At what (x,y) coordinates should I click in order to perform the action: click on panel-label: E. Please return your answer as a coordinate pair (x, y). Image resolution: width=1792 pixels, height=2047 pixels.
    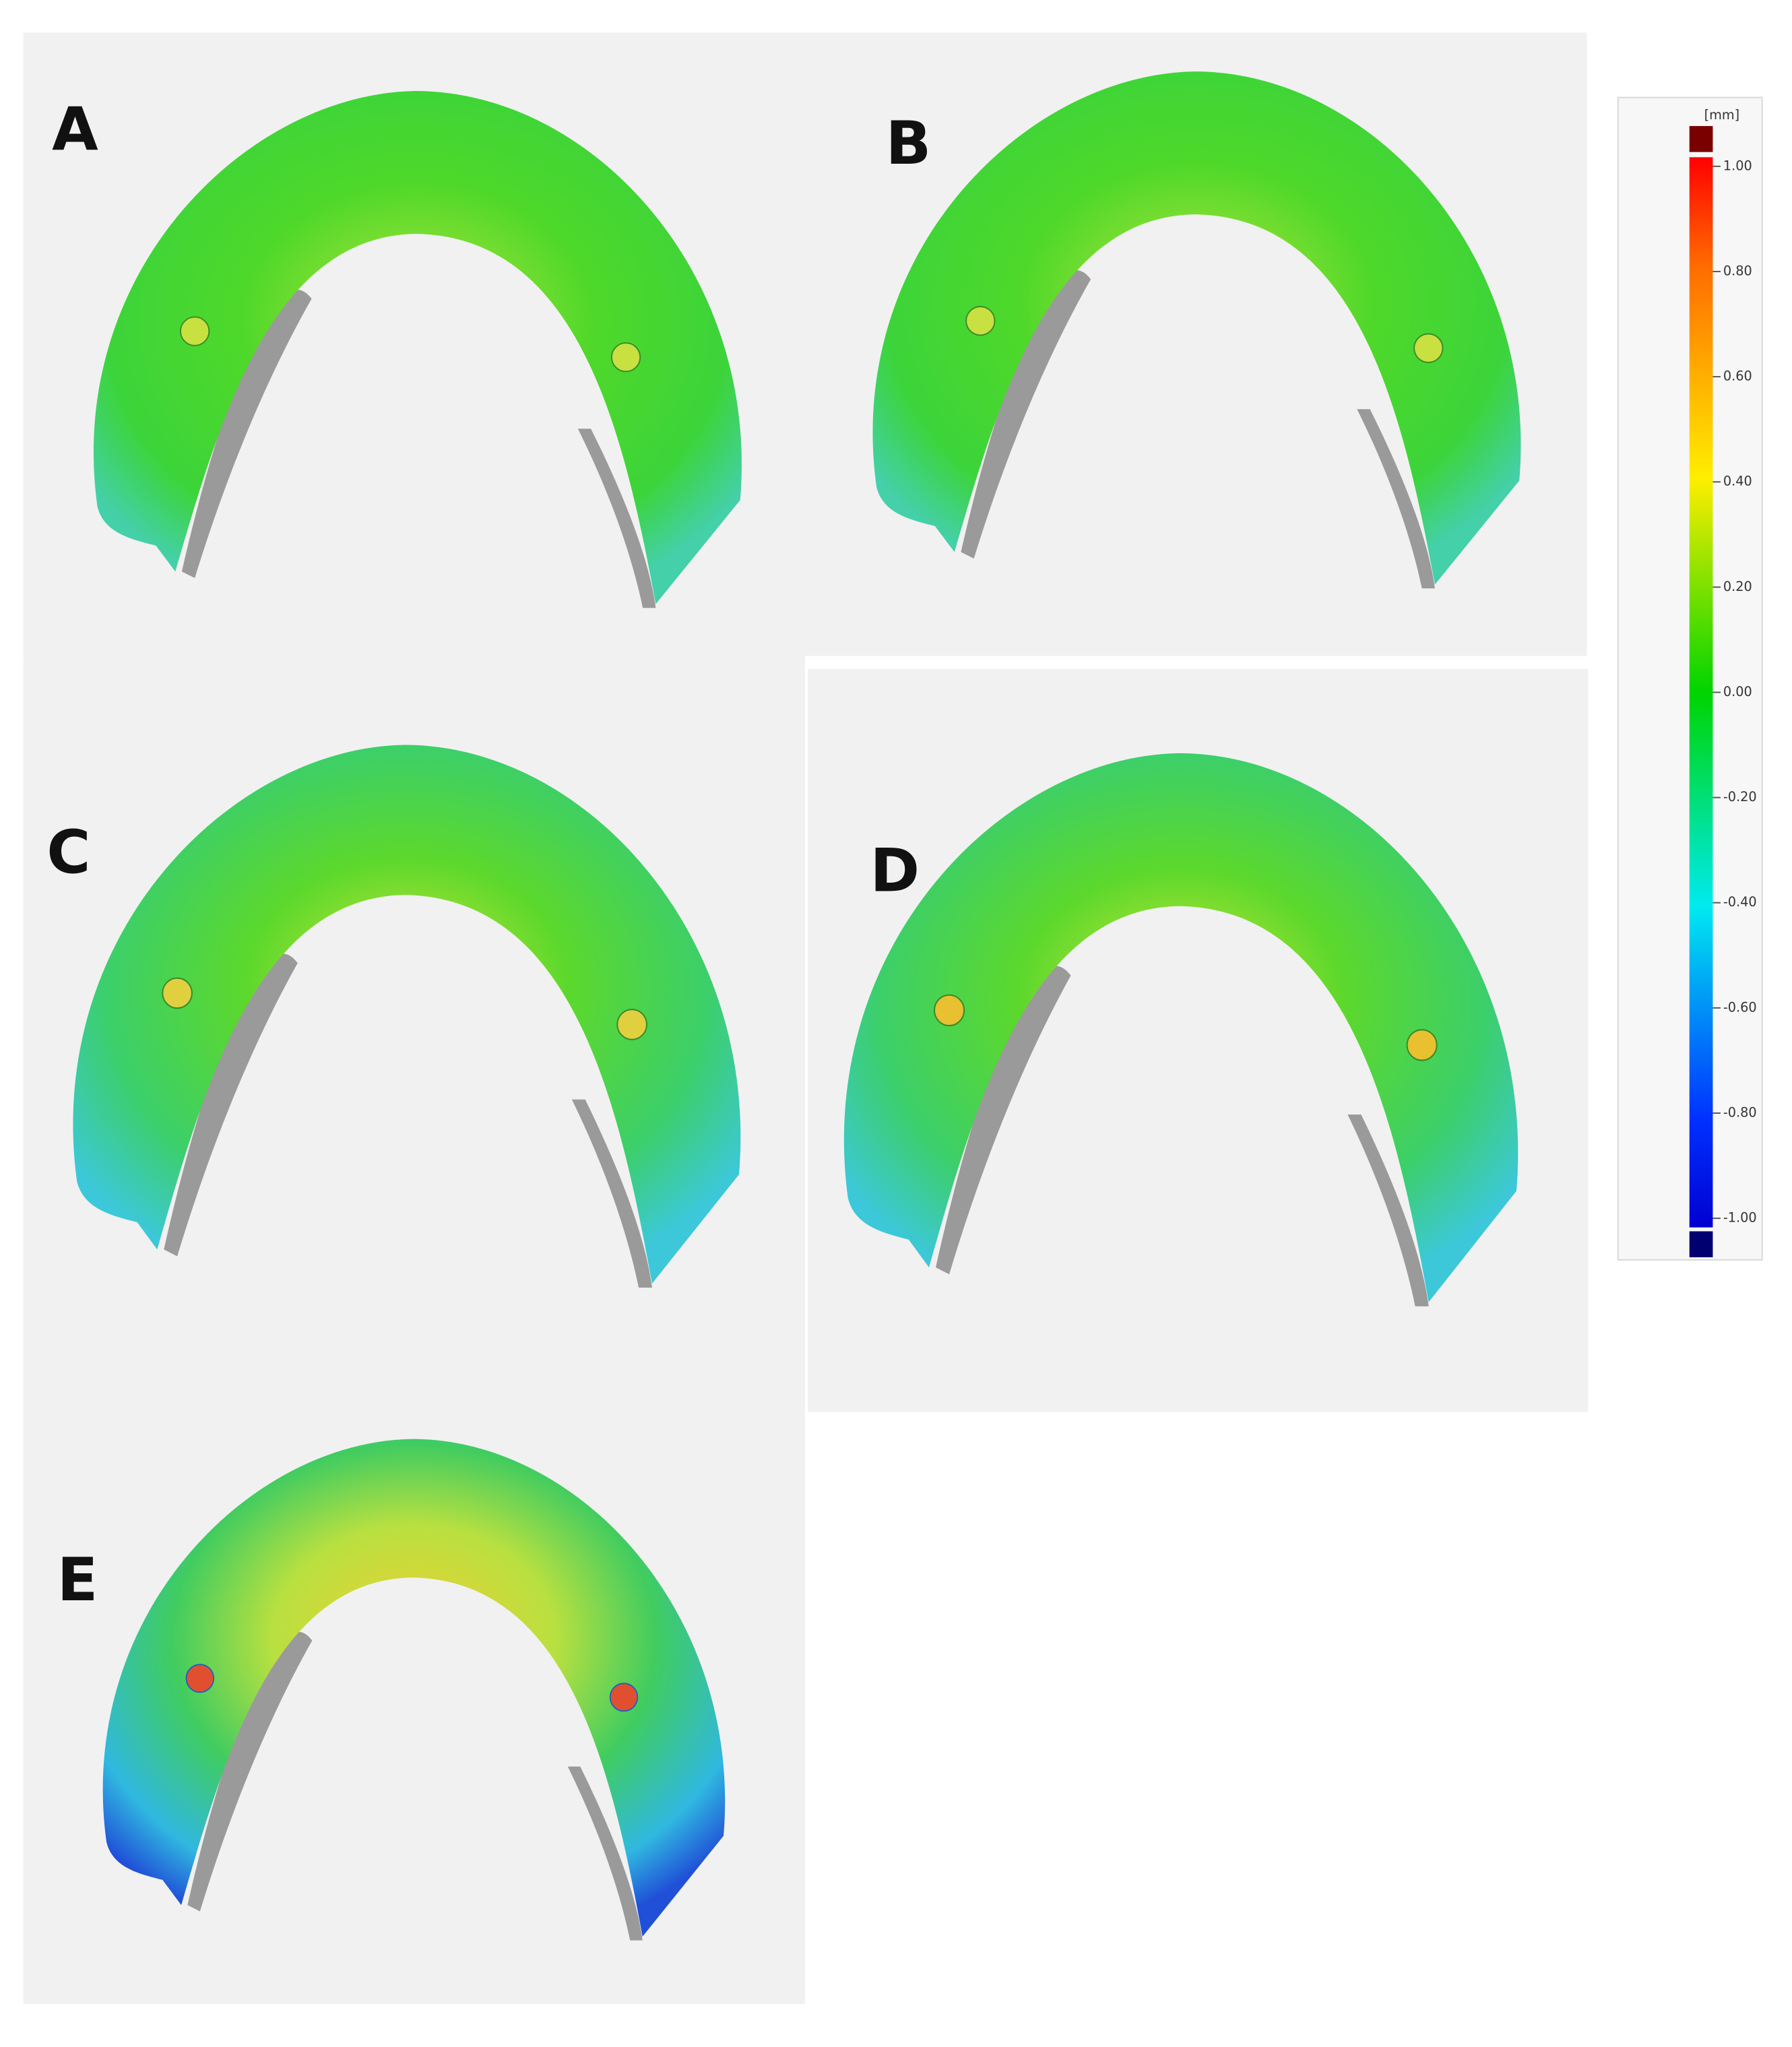
    Looking at the image, I should click on (77, 1579).